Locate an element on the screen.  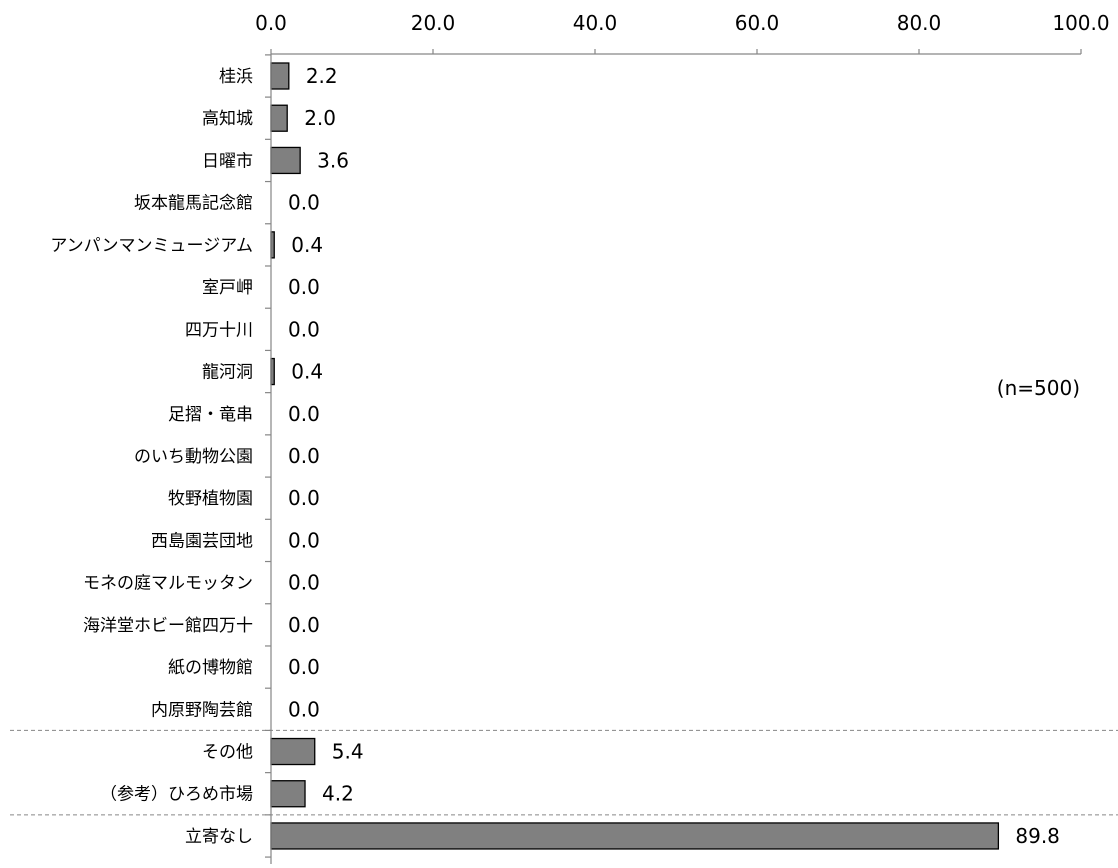
category-label: 西島園芸団地 is located at coordinates (202, 541).